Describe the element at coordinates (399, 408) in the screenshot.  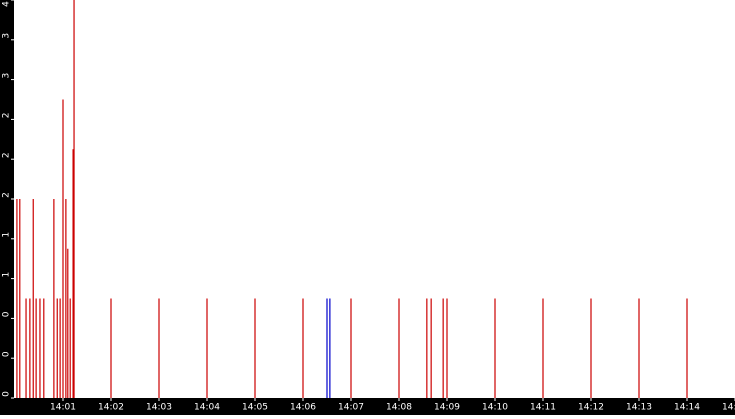
I see `x-tick-label: 14:08` at that location.